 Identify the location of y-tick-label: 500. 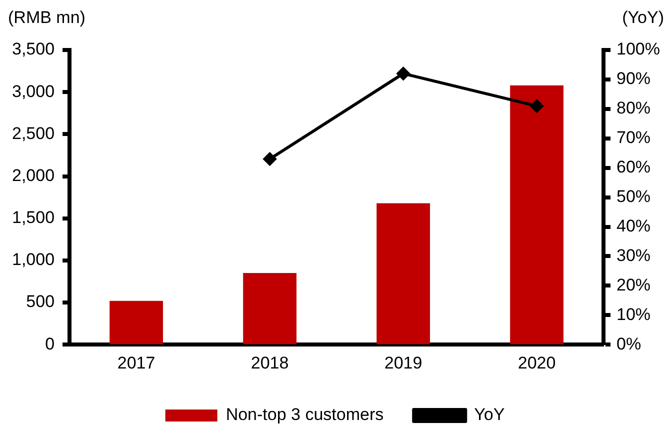
(40, 302).